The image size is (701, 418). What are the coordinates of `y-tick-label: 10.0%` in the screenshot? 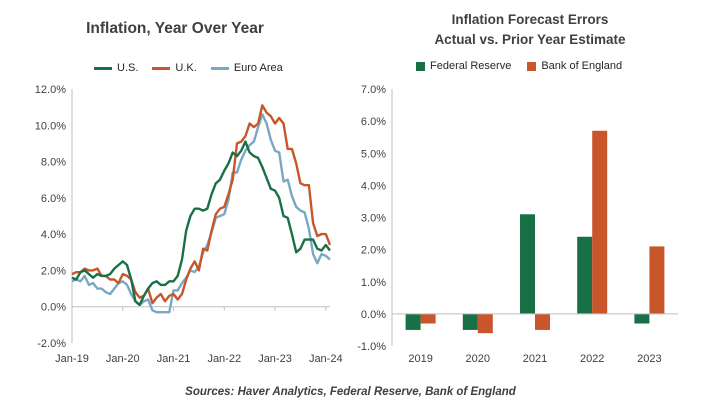 It's located at (50, 126).